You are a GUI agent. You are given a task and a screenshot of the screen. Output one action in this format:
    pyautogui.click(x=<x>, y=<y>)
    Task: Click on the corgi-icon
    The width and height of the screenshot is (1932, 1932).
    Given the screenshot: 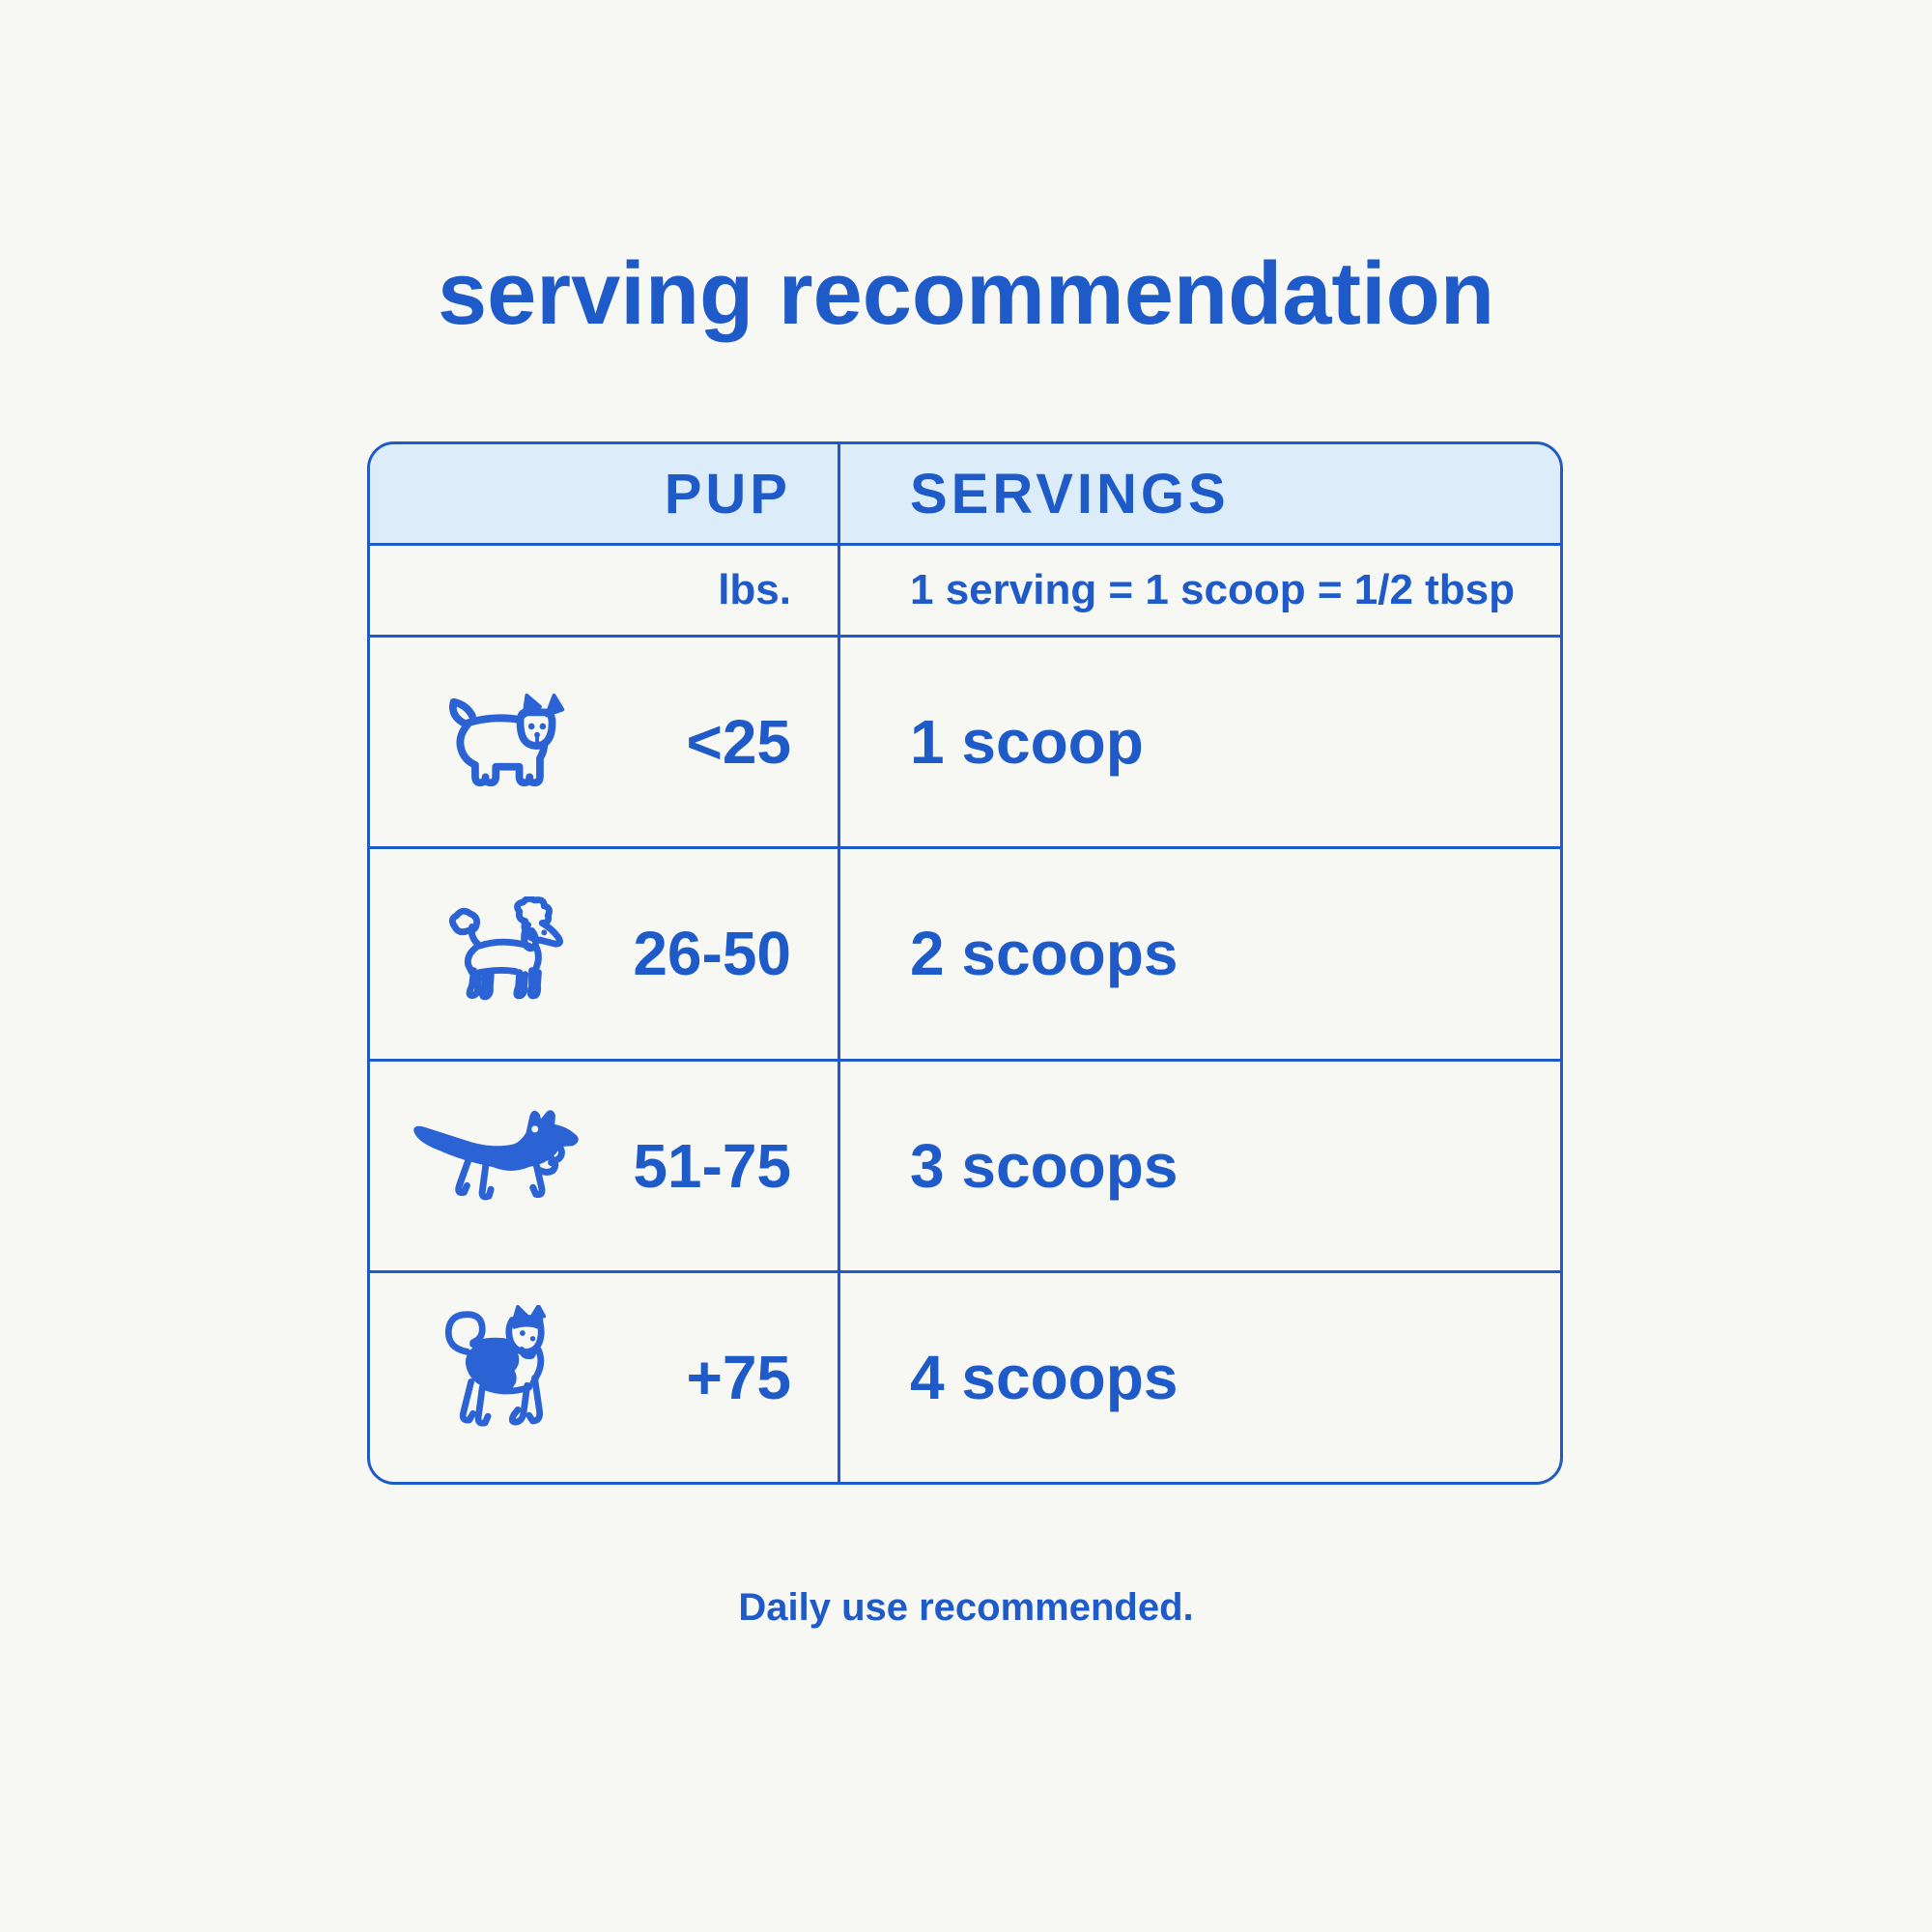 What is the action you would take?
    pyautogui.click(x=505, y=742)
    